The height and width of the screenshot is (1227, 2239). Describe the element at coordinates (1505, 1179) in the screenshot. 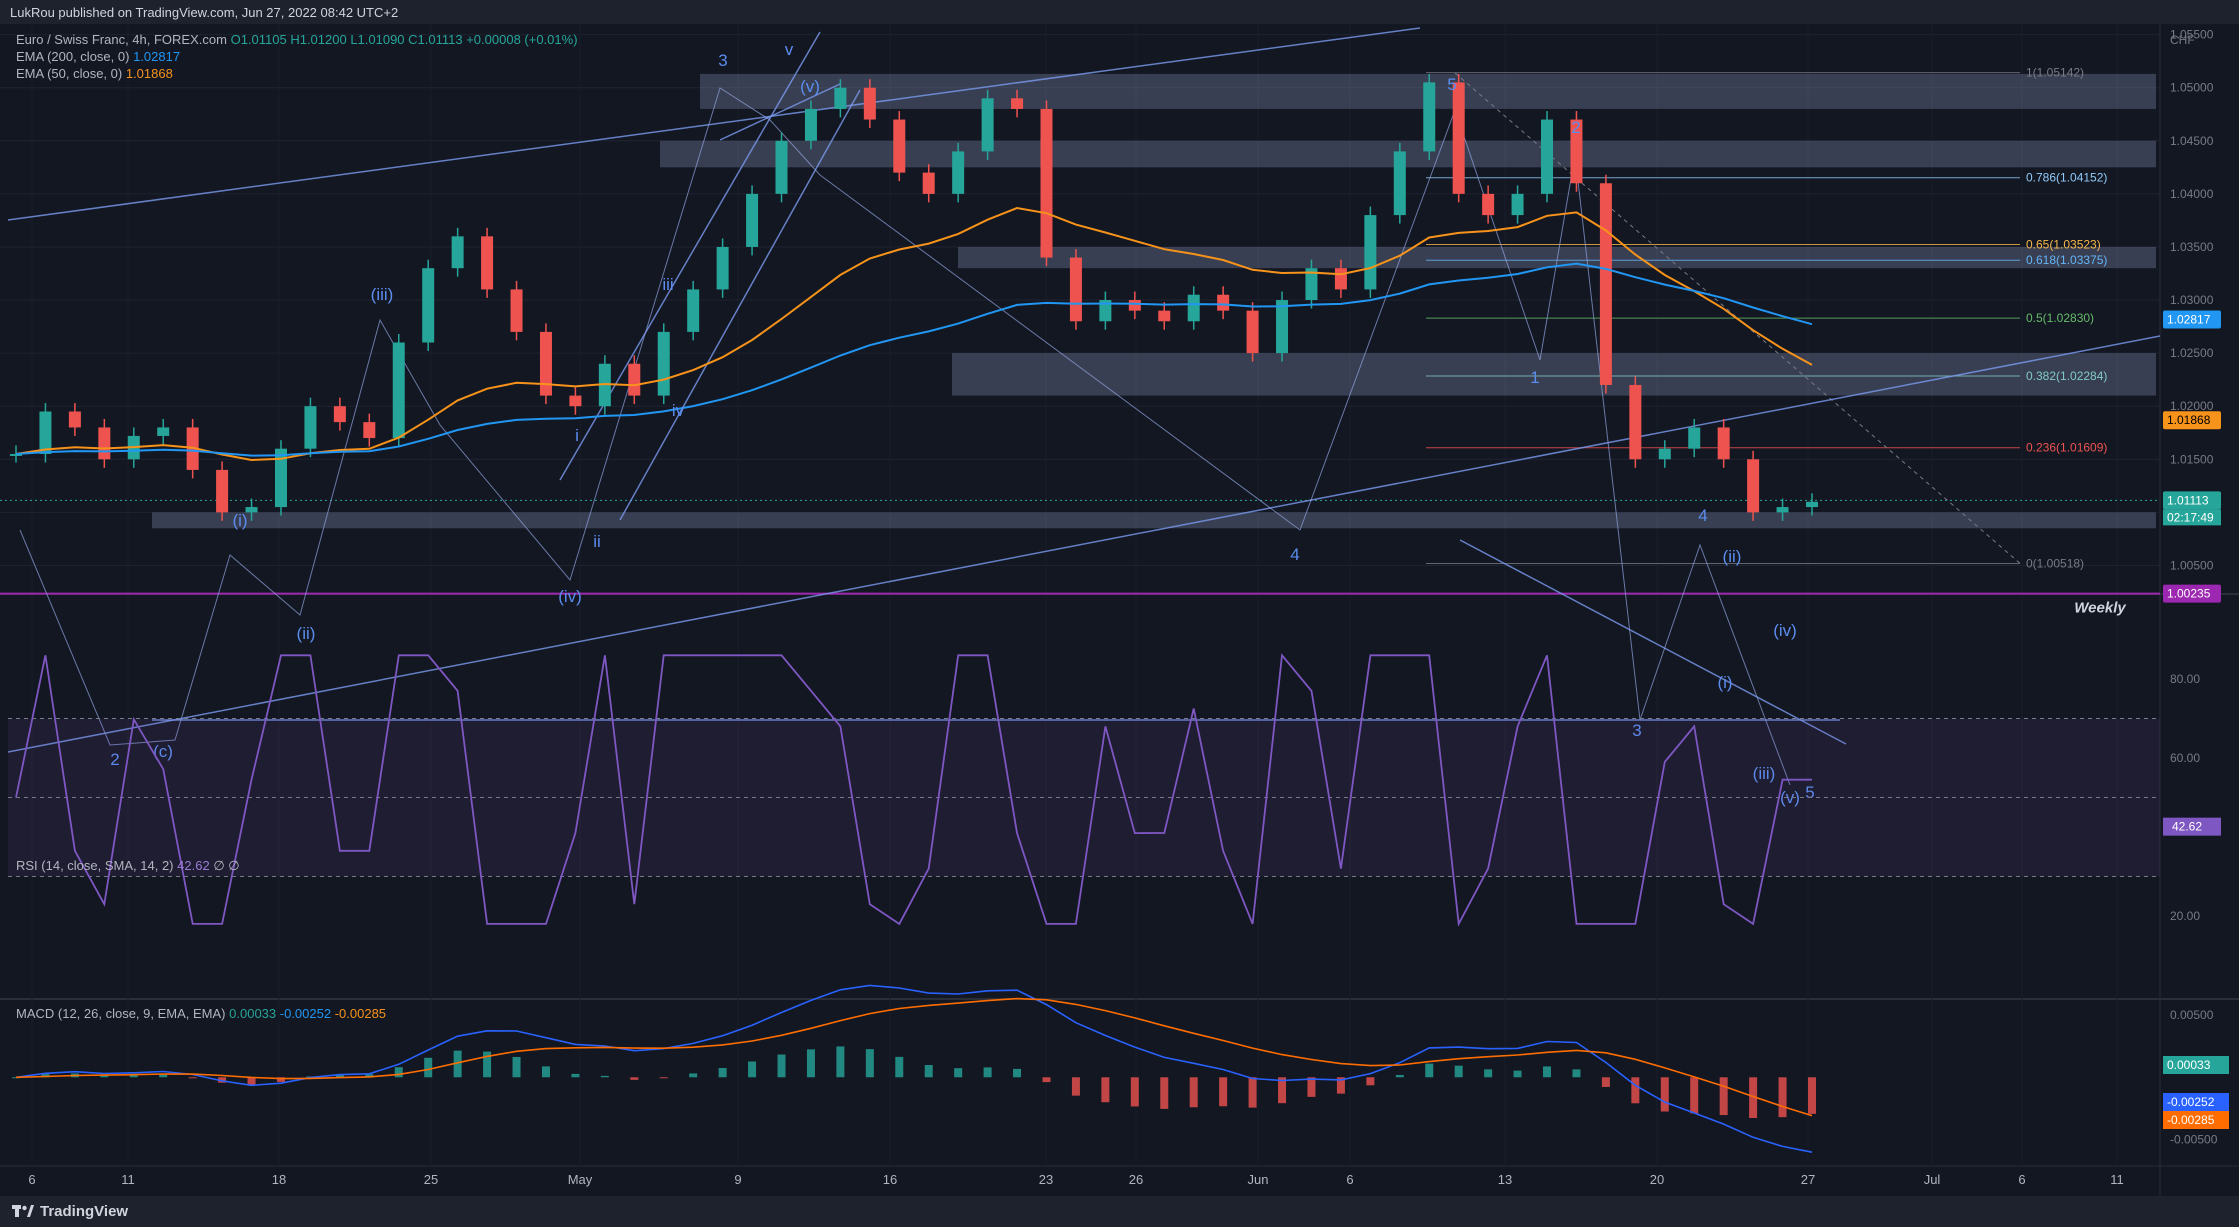

I see `time-tick-label: 13` at that location.